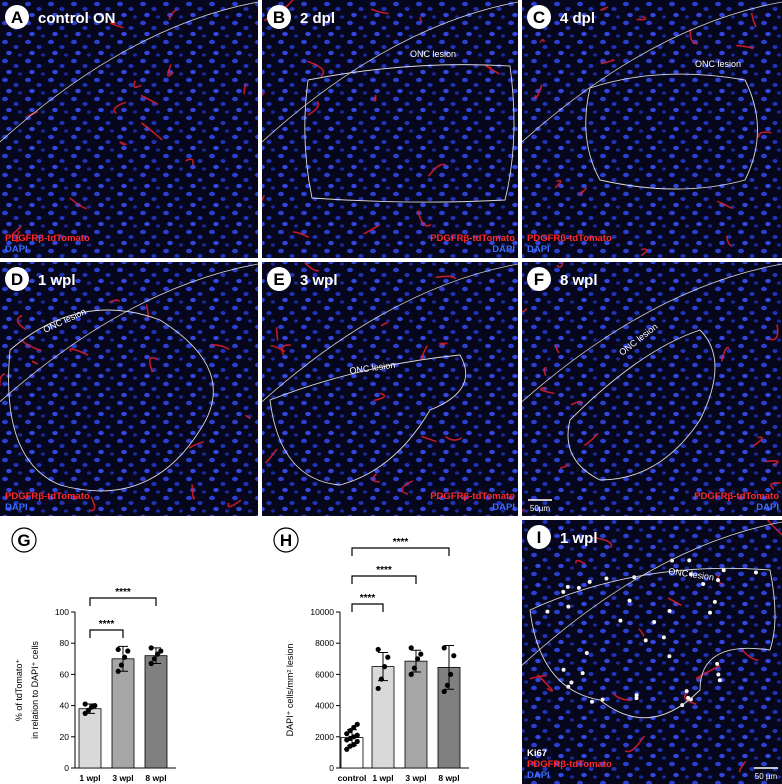  I want to click on error-bar, so click(449, 667).